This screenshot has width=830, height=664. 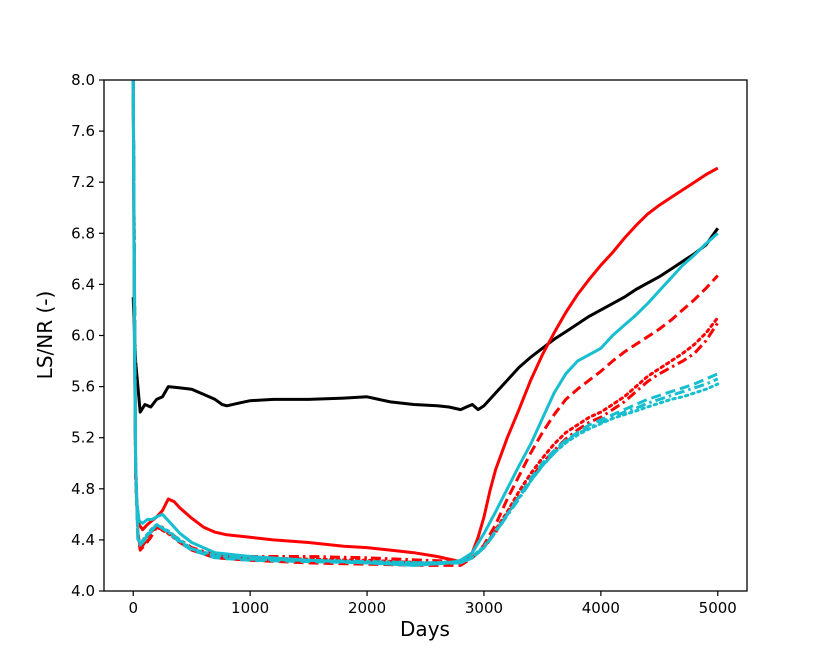 I want to click on x-tick-label: 0, so click(x=133, y=608).